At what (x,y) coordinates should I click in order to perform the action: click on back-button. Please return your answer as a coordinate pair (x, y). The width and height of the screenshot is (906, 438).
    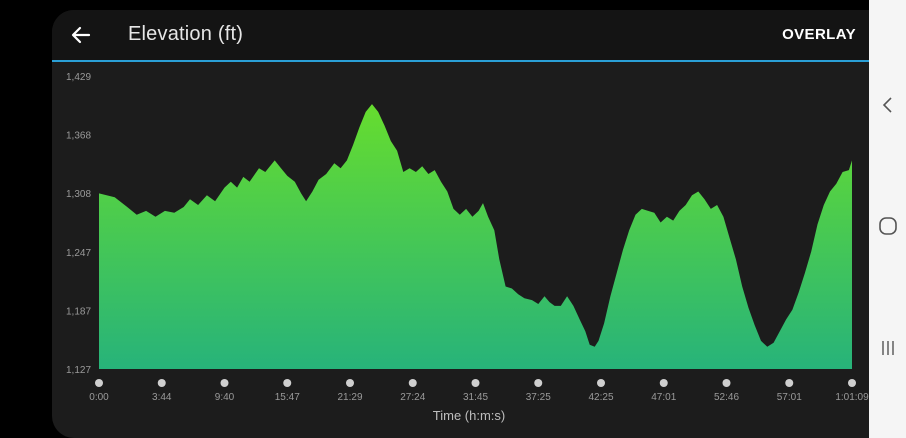
    Looking at the image, I should click on (81, 35).